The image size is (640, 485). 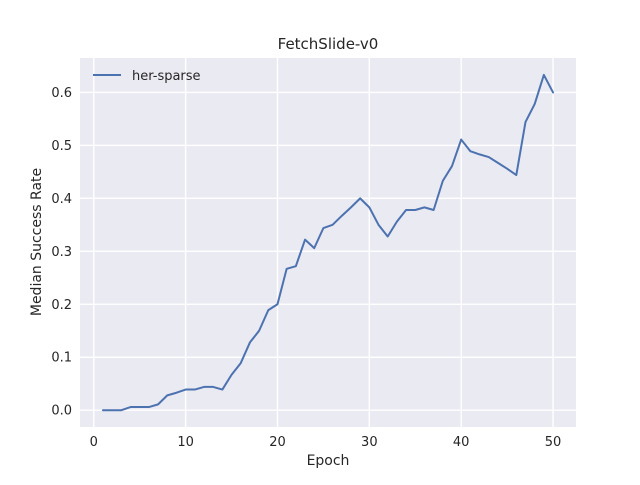 What do you see at coordinates (461, 442) in the screenshot?
I see `x-tick-label: 40` at bounding box center [461, 442].